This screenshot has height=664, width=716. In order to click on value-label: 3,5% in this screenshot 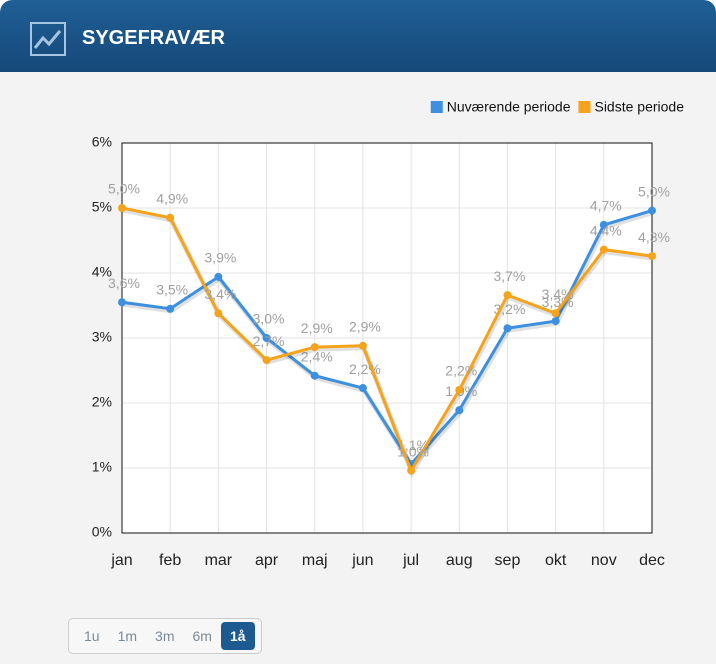, I will do `click(172, 289)`.